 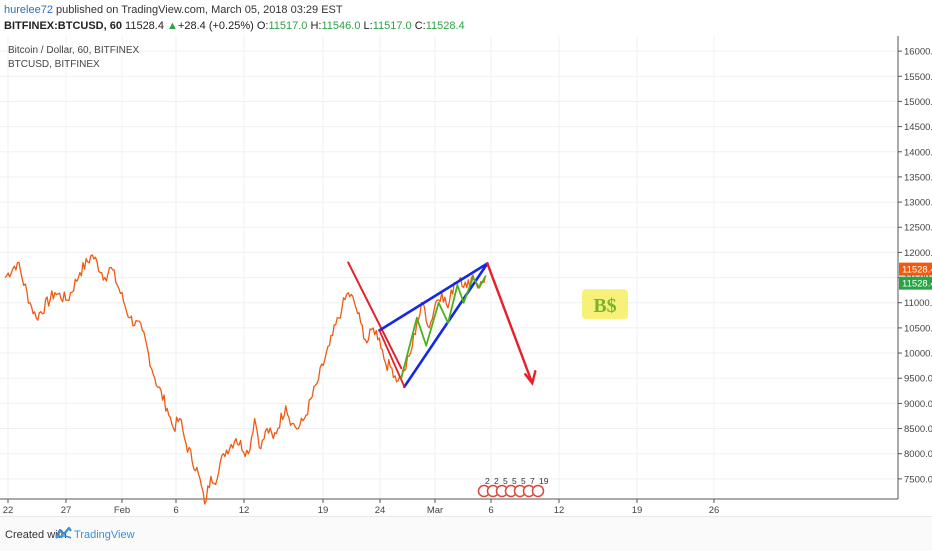 I want to click on wedge-lower-line, so click(x=446, y=325).